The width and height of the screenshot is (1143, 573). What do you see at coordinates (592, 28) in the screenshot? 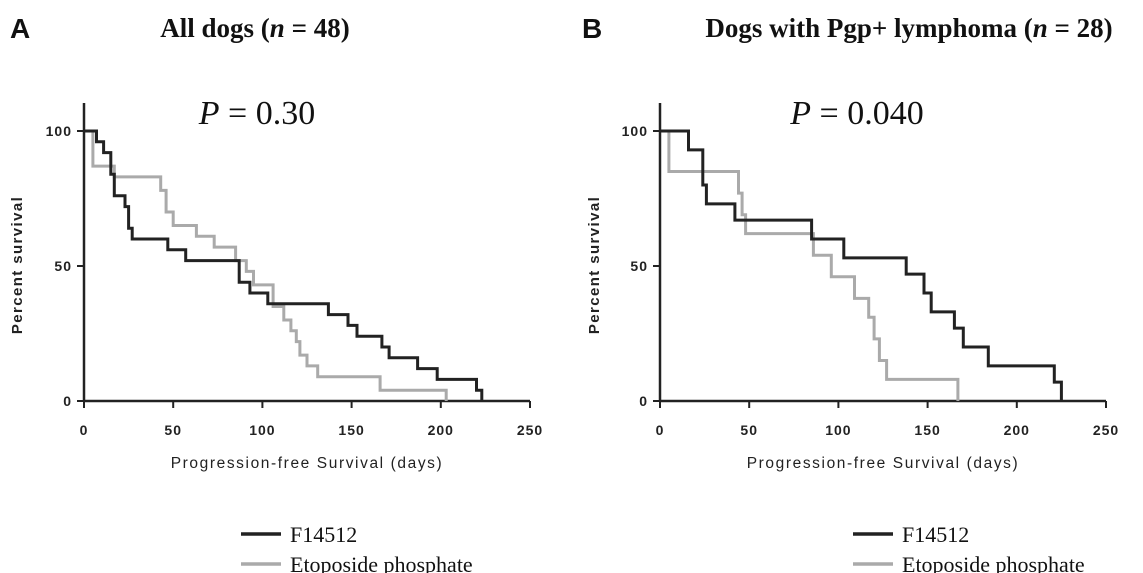
I see `panel-letter: B` at bounding box center [592, 28].